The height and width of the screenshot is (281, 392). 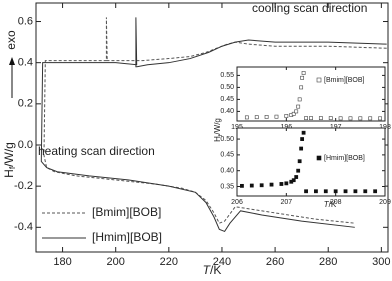 I want to click on x-tick-label: 208, so click(x=336, y=202).